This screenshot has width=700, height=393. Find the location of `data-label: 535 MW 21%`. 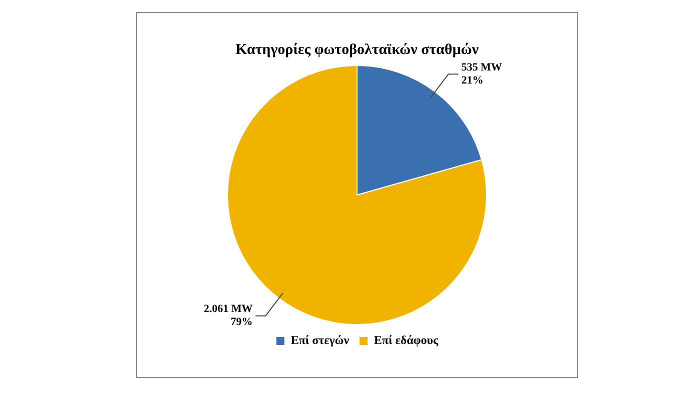

data-label: 535 MW 21% is located at coordinates (481, 74).